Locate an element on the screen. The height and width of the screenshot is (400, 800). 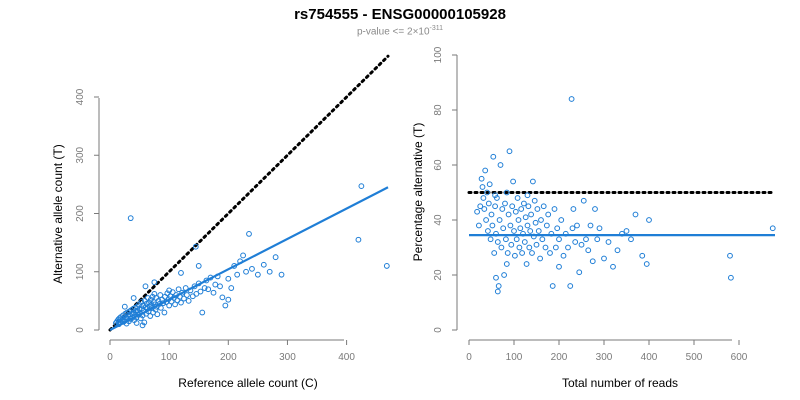
pvalue-exponent: -311 is located at coordinates (436, 28).